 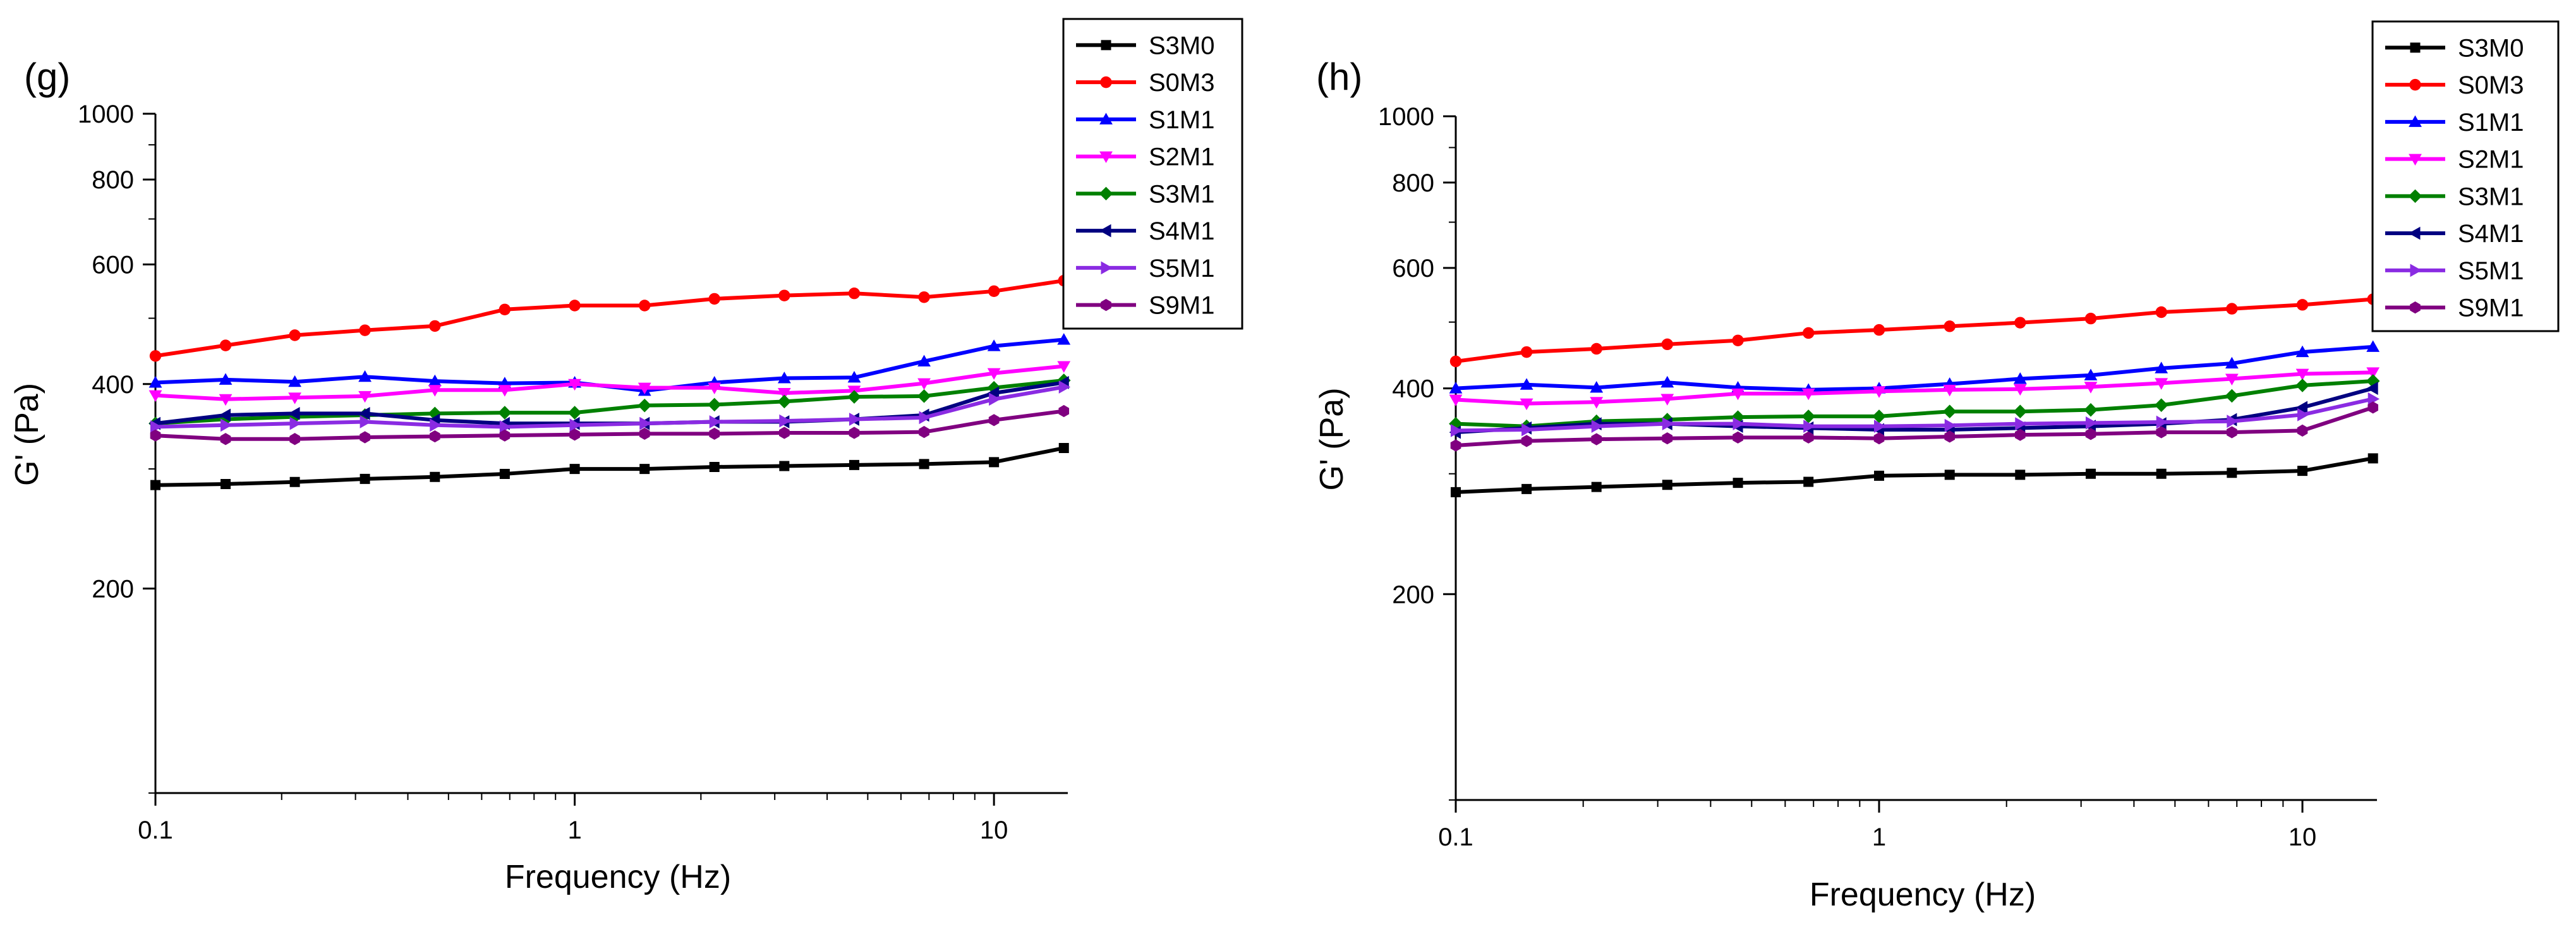 I want to click on series-s5m1, so click(x=1915, y=414).